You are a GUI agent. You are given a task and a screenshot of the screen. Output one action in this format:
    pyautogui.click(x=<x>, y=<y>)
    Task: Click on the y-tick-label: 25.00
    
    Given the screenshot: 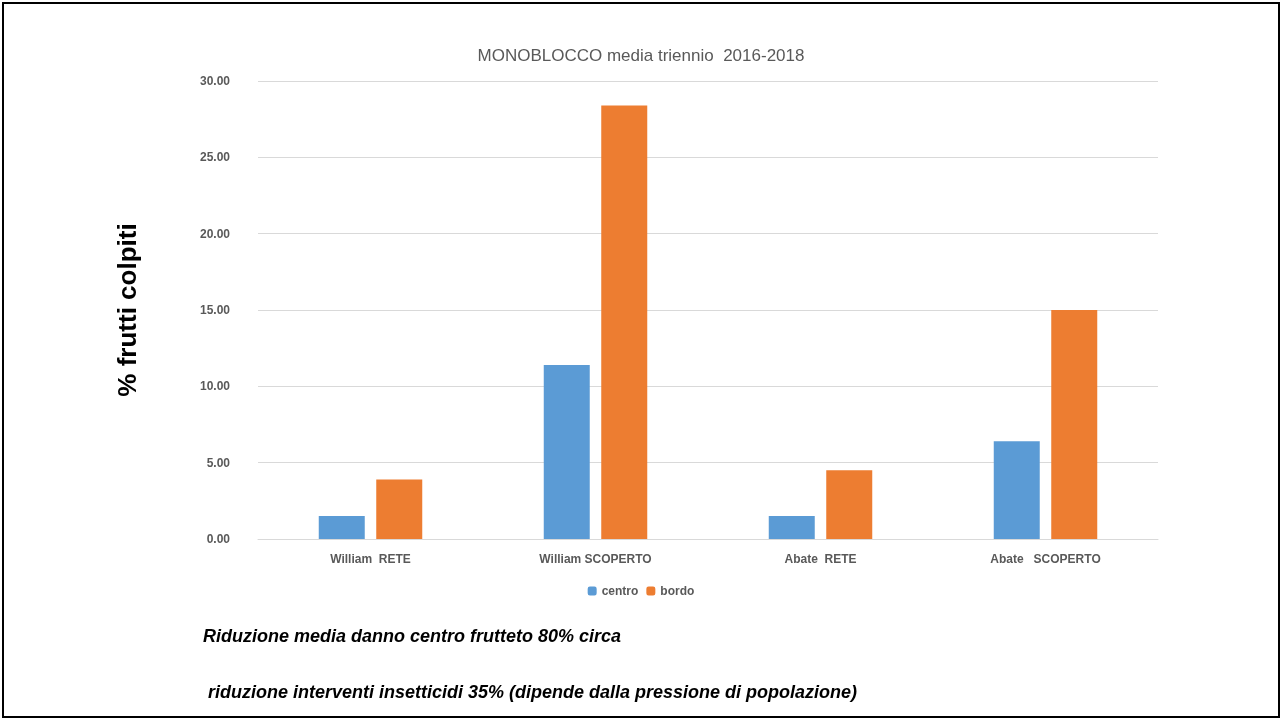 What is the action you would take?
    pyautogui.click(x=215, y=157)
    